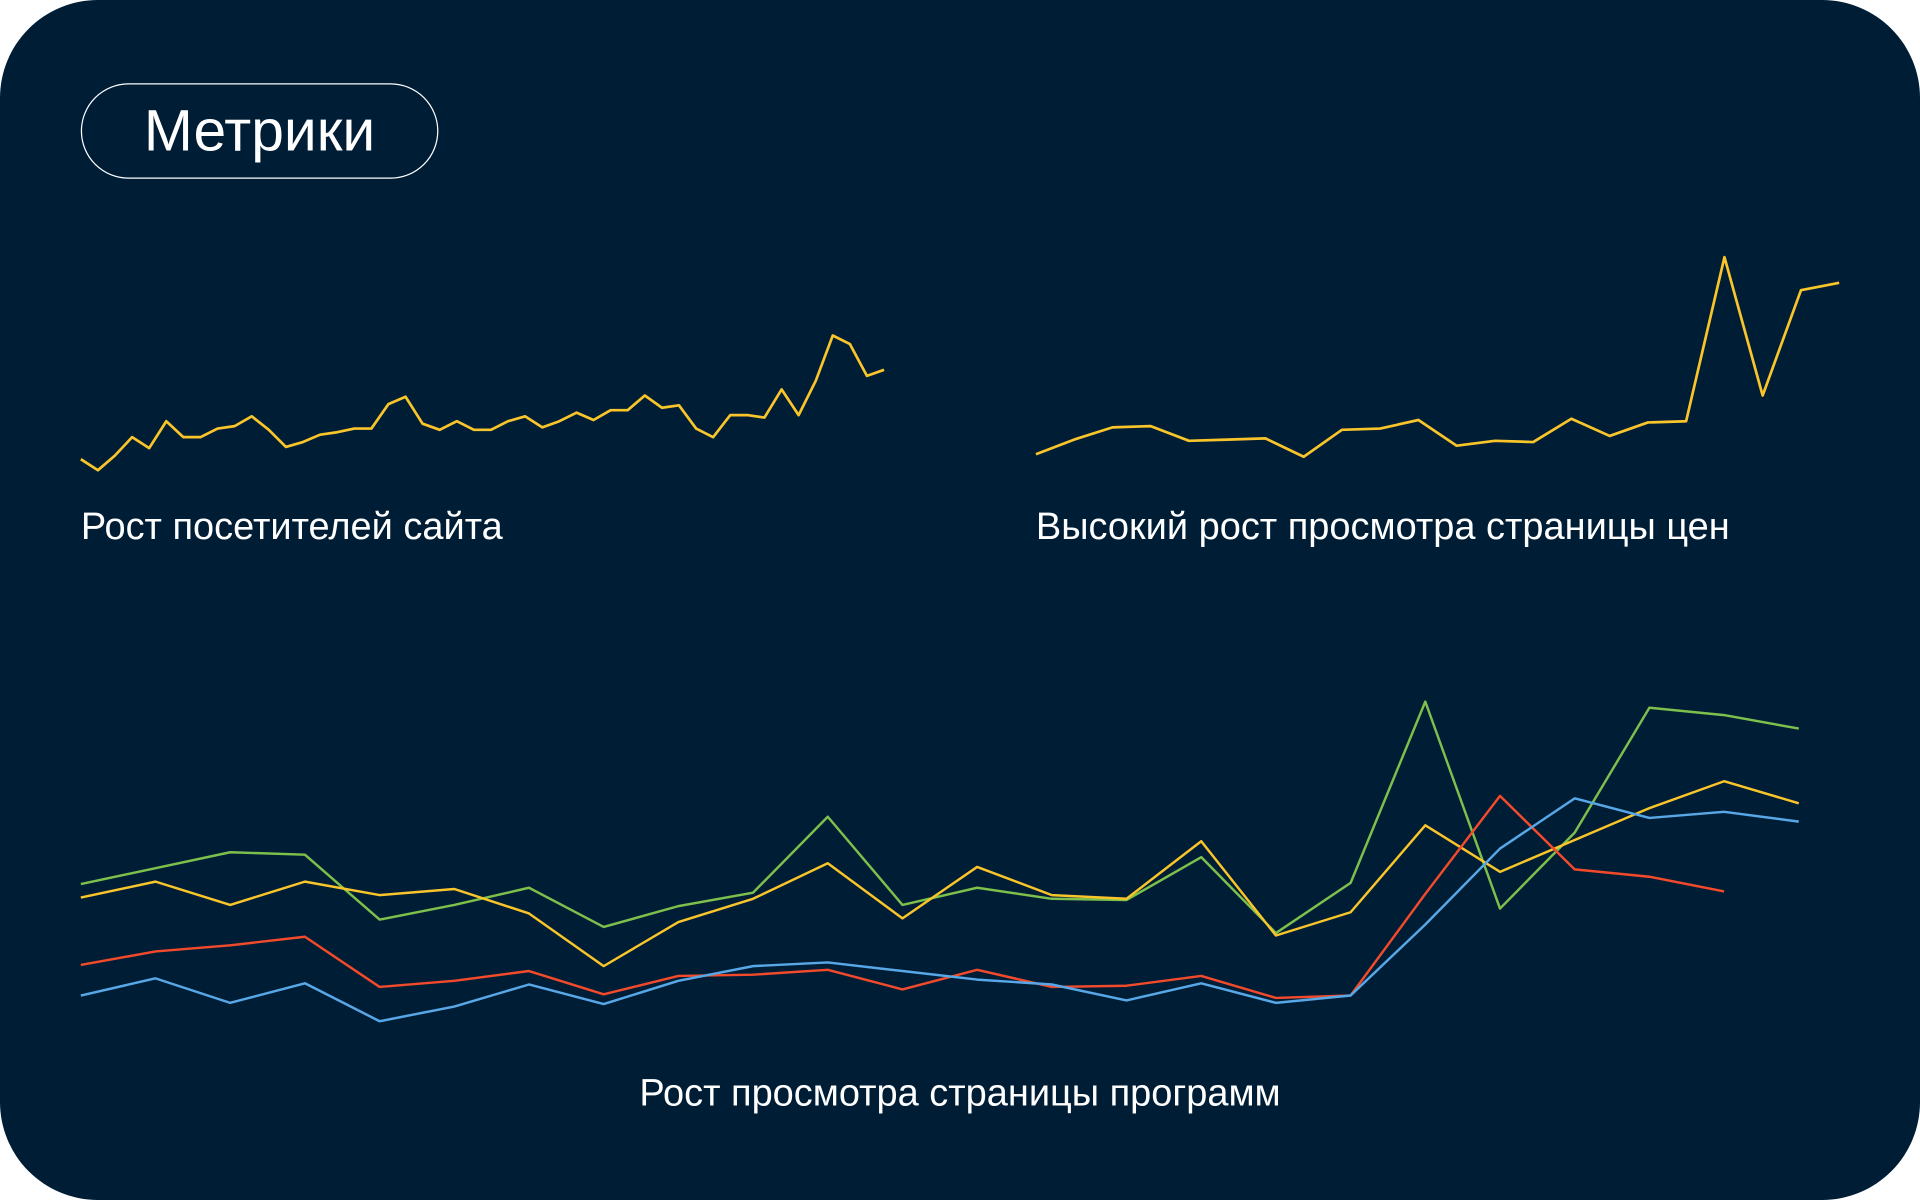 This screenshot has width=1920, height=1200. I want to click on programs-chart-title: Рост просмотра страницы программ, so click(960, 1093).